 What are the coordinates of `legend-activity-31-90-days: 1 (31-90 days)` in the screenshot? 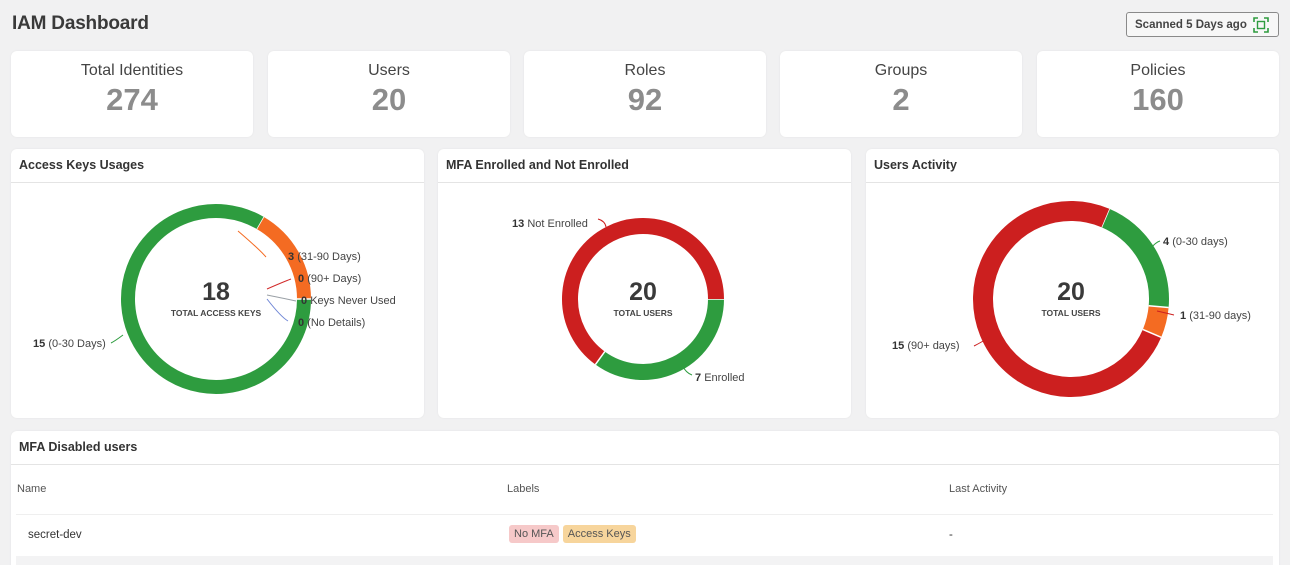 It's located at (1215, 316).